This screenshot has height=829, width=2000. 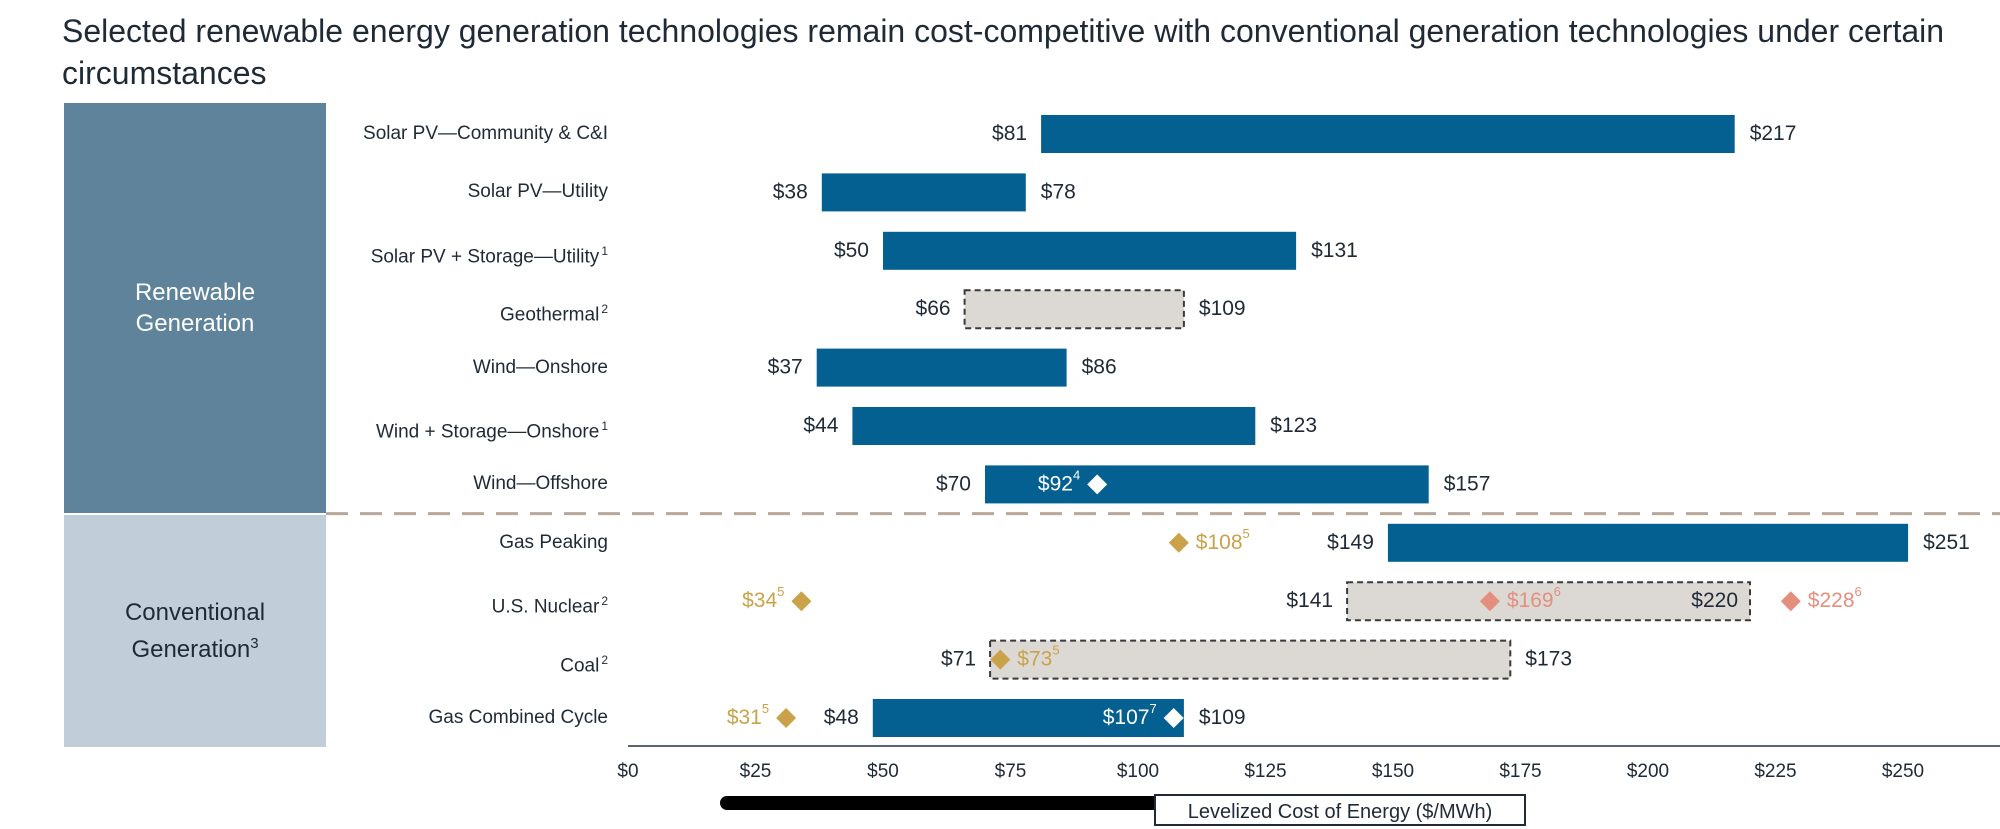 What do you see at coordinates (744, 717) in the screenshot?
I see `marker-label-value: $31` at bounding box center [744, 717].